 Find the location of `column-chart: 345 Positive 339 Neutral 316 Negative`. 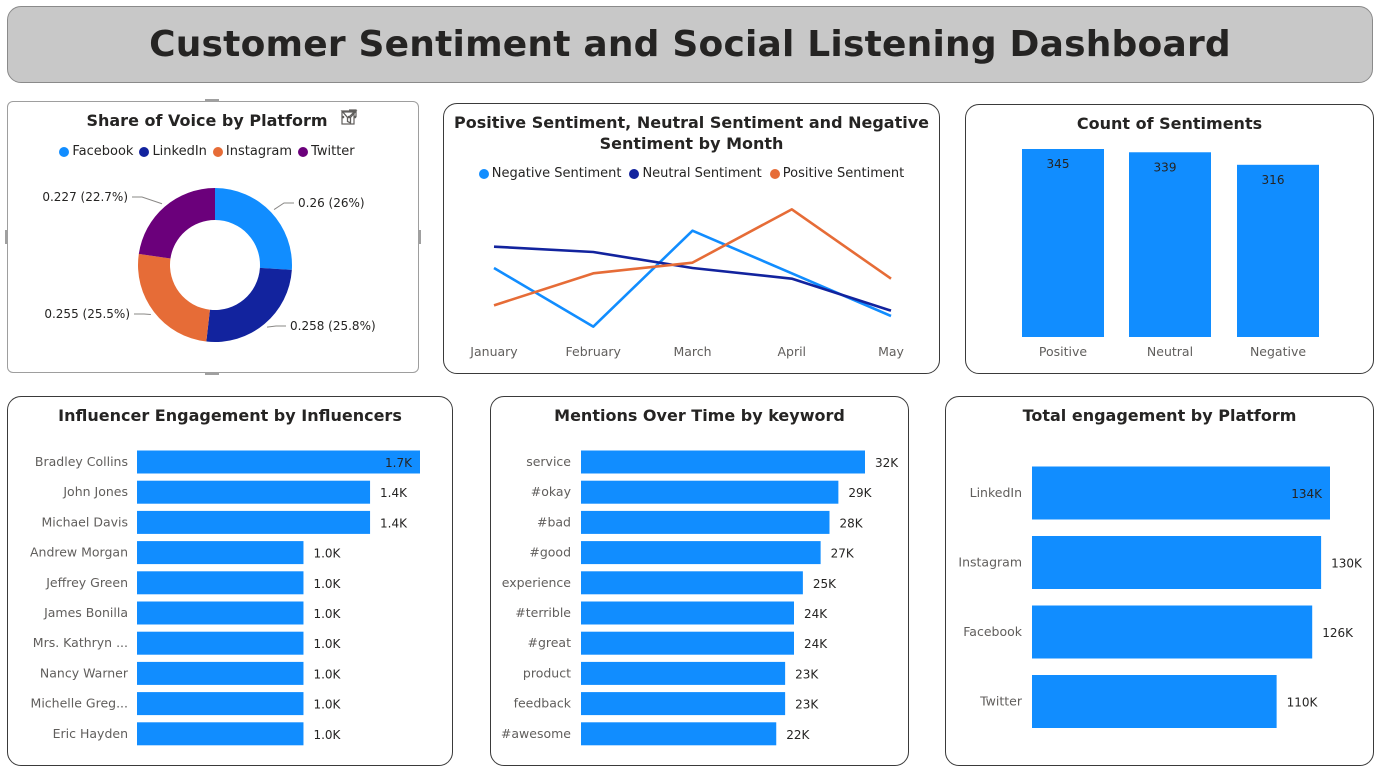

column-chart: 345 Positive 339 Neutral 316 Negative is located at coordinates (1170, 254).